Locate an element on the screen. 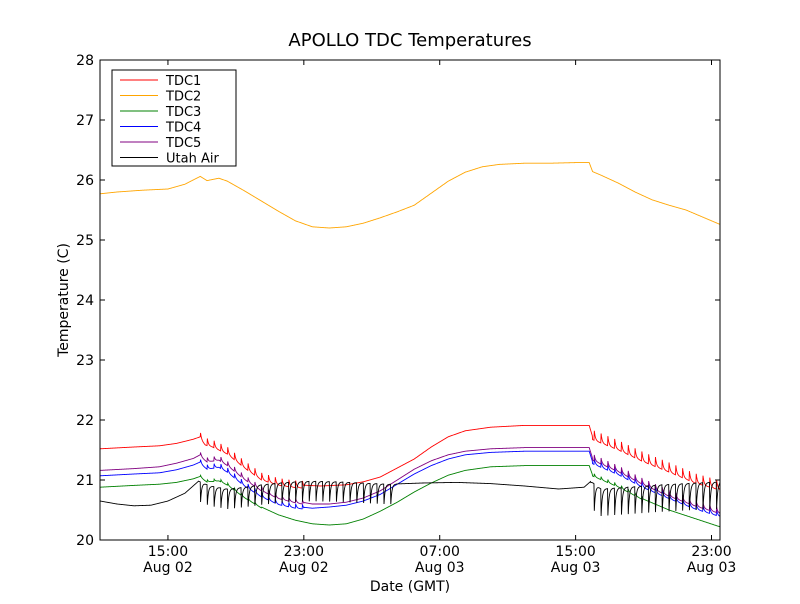  legend-label: TDC4 is located at coordinates (183, 128).